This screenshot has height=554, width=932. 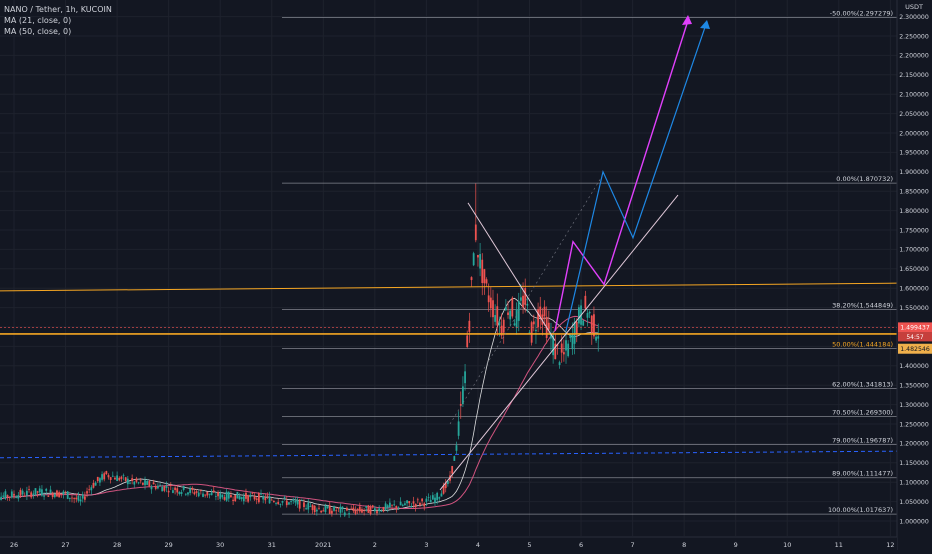 What do you see at coordinates (529, 545) in the screenshot?
I see `time-tick-label: 5` at bounding box center [529, 545].